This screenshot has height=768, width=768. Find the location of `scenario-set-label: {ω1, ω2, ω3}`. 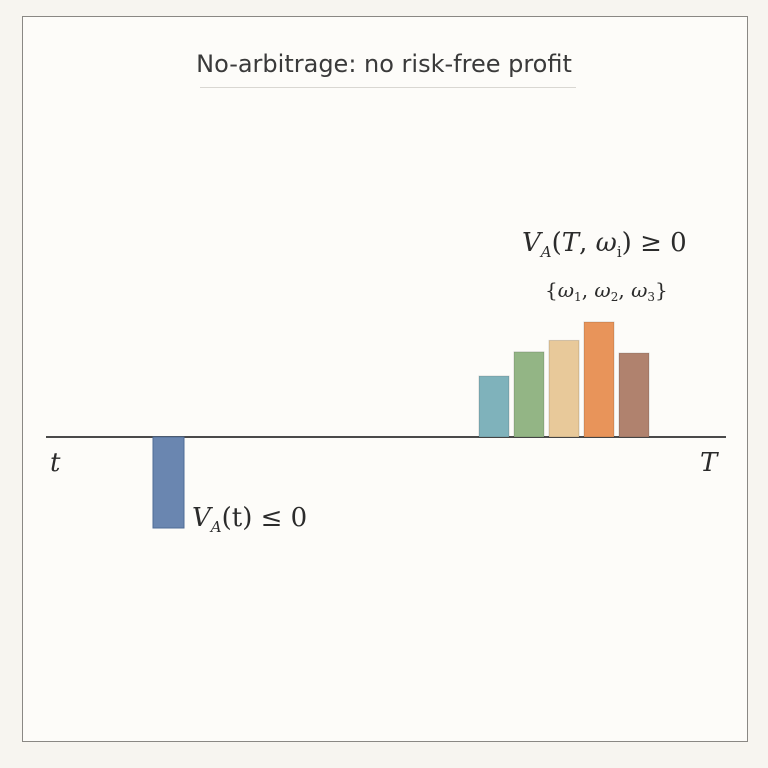

scenario-set-label: {ω1, ω2, ω3} is located at coordinates (606, 291).